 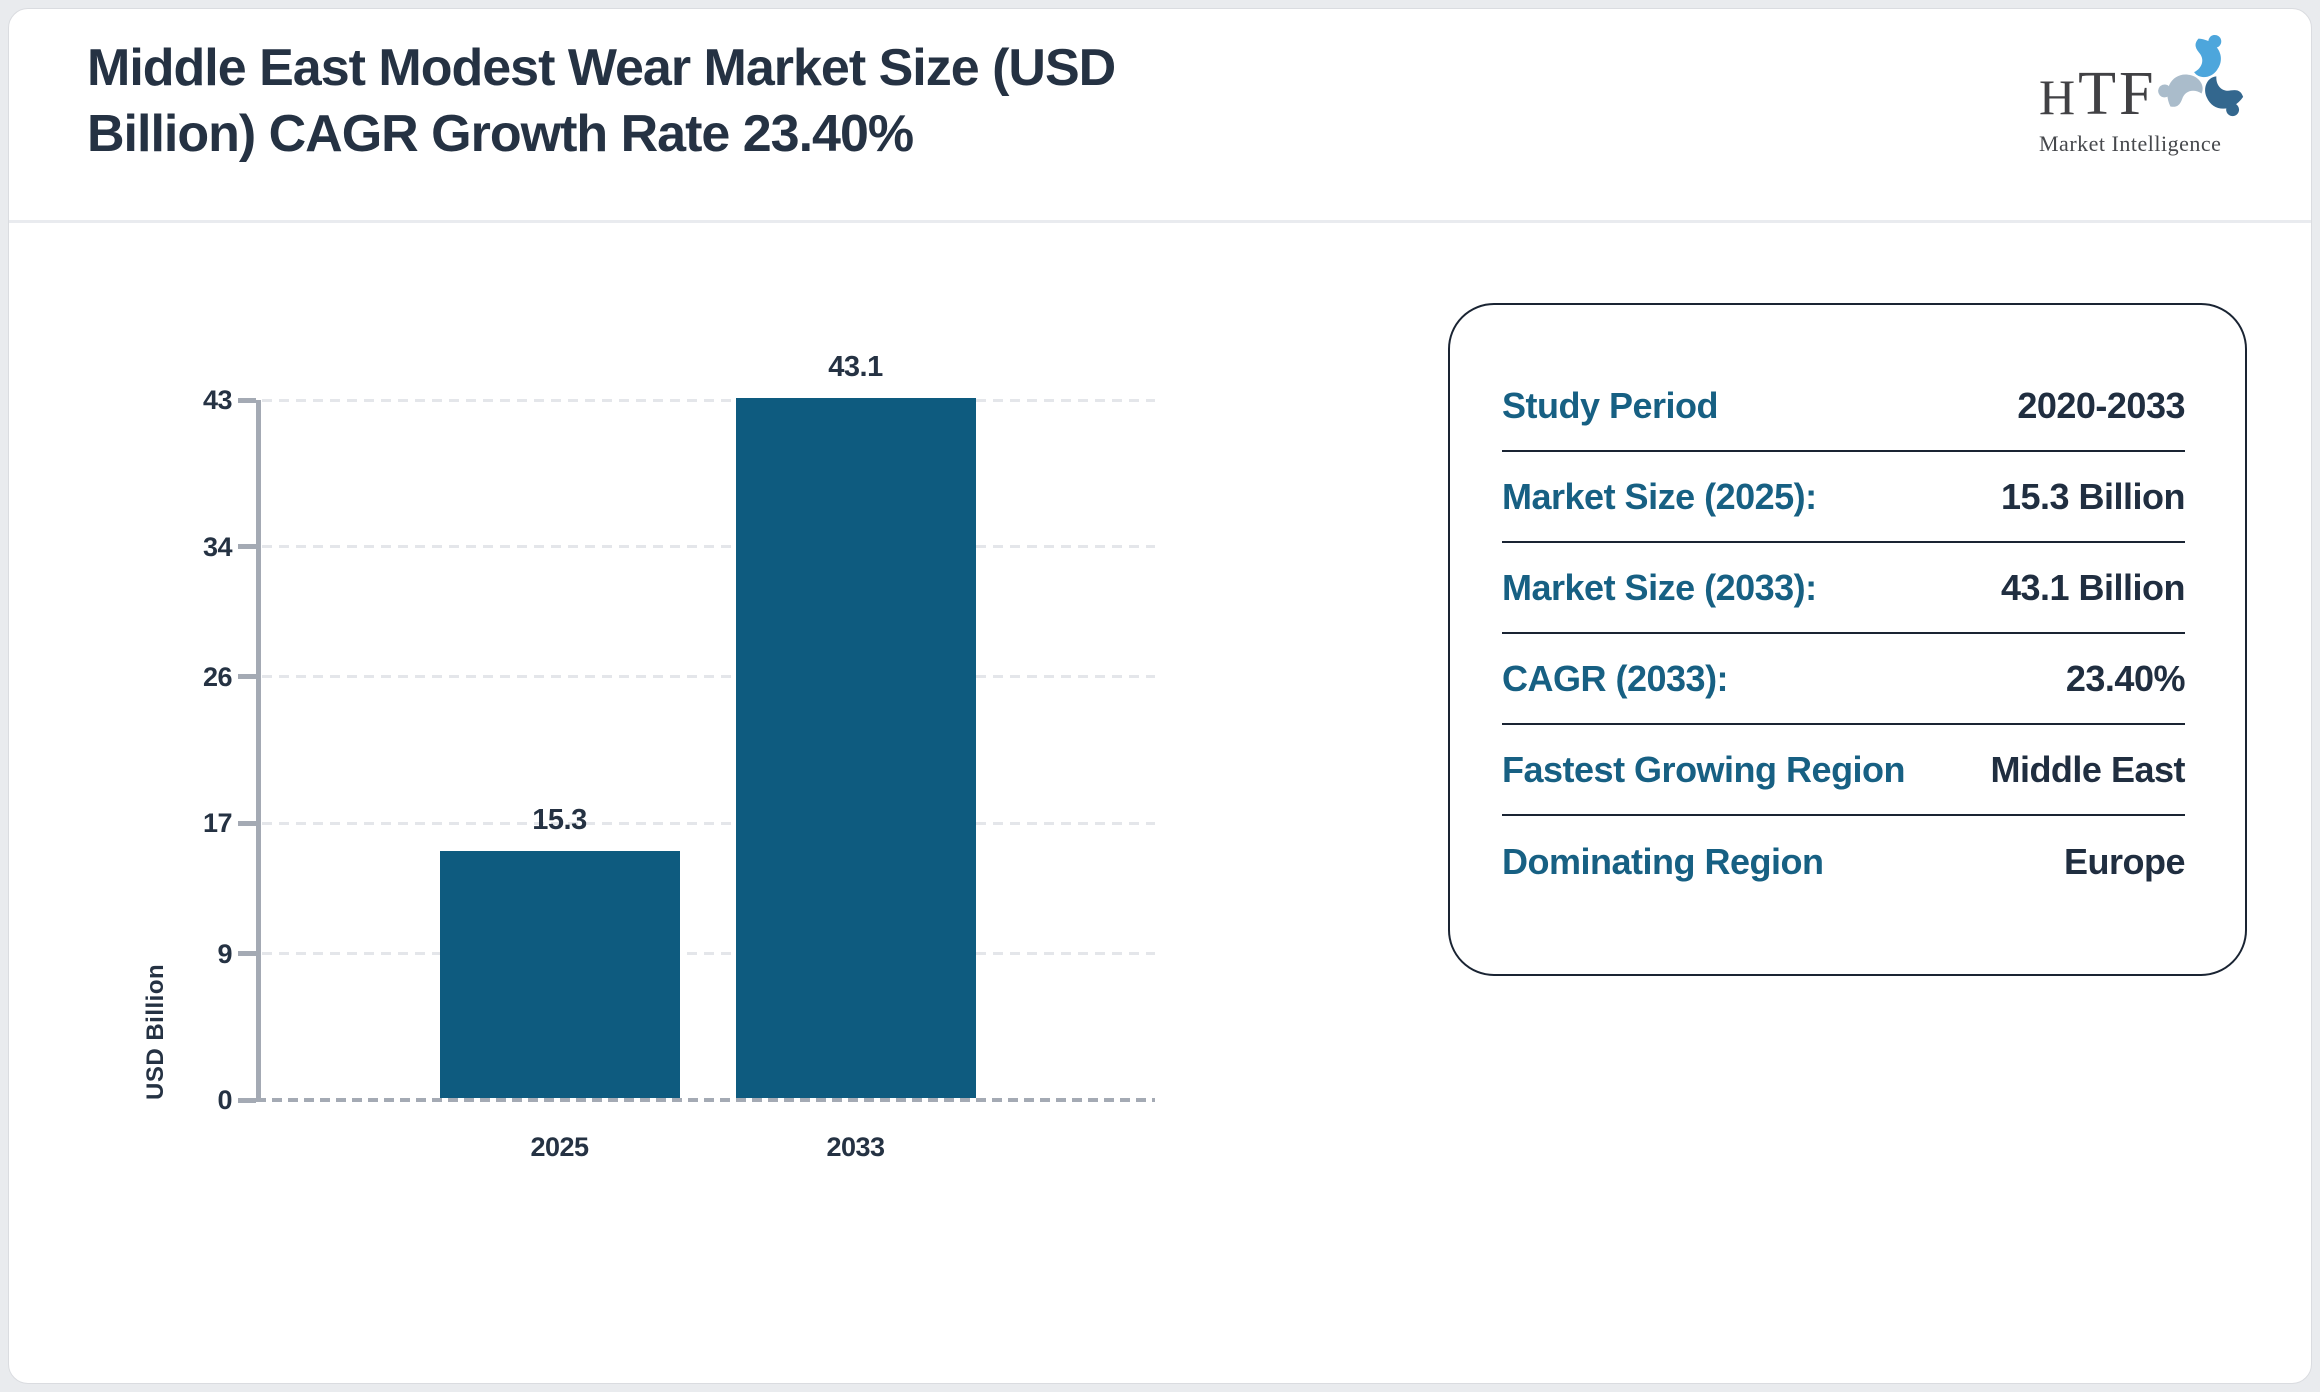 I want to click on y-tick-label: 43, so click(x=217, y=400).